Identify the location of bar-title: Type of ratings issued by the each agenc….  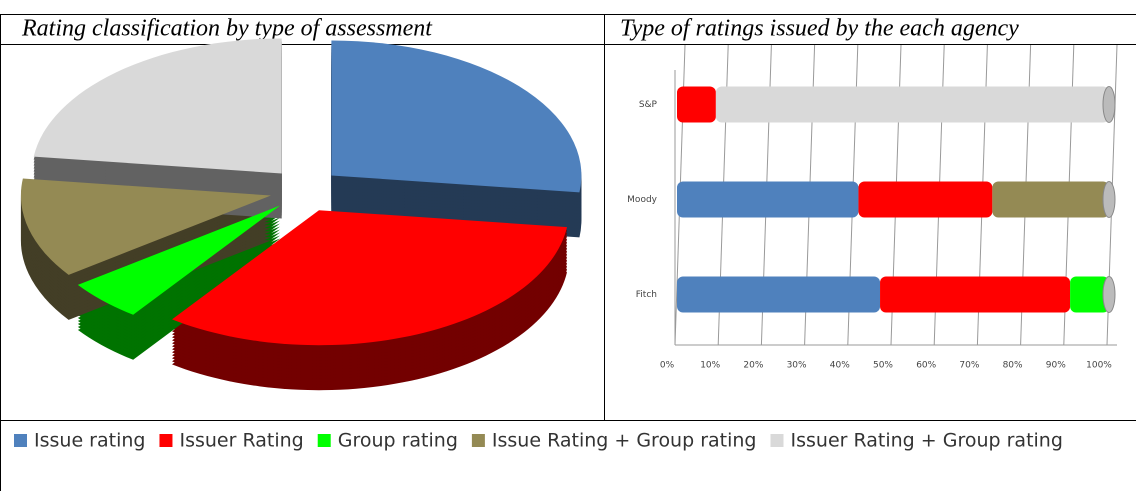
(819, 29).